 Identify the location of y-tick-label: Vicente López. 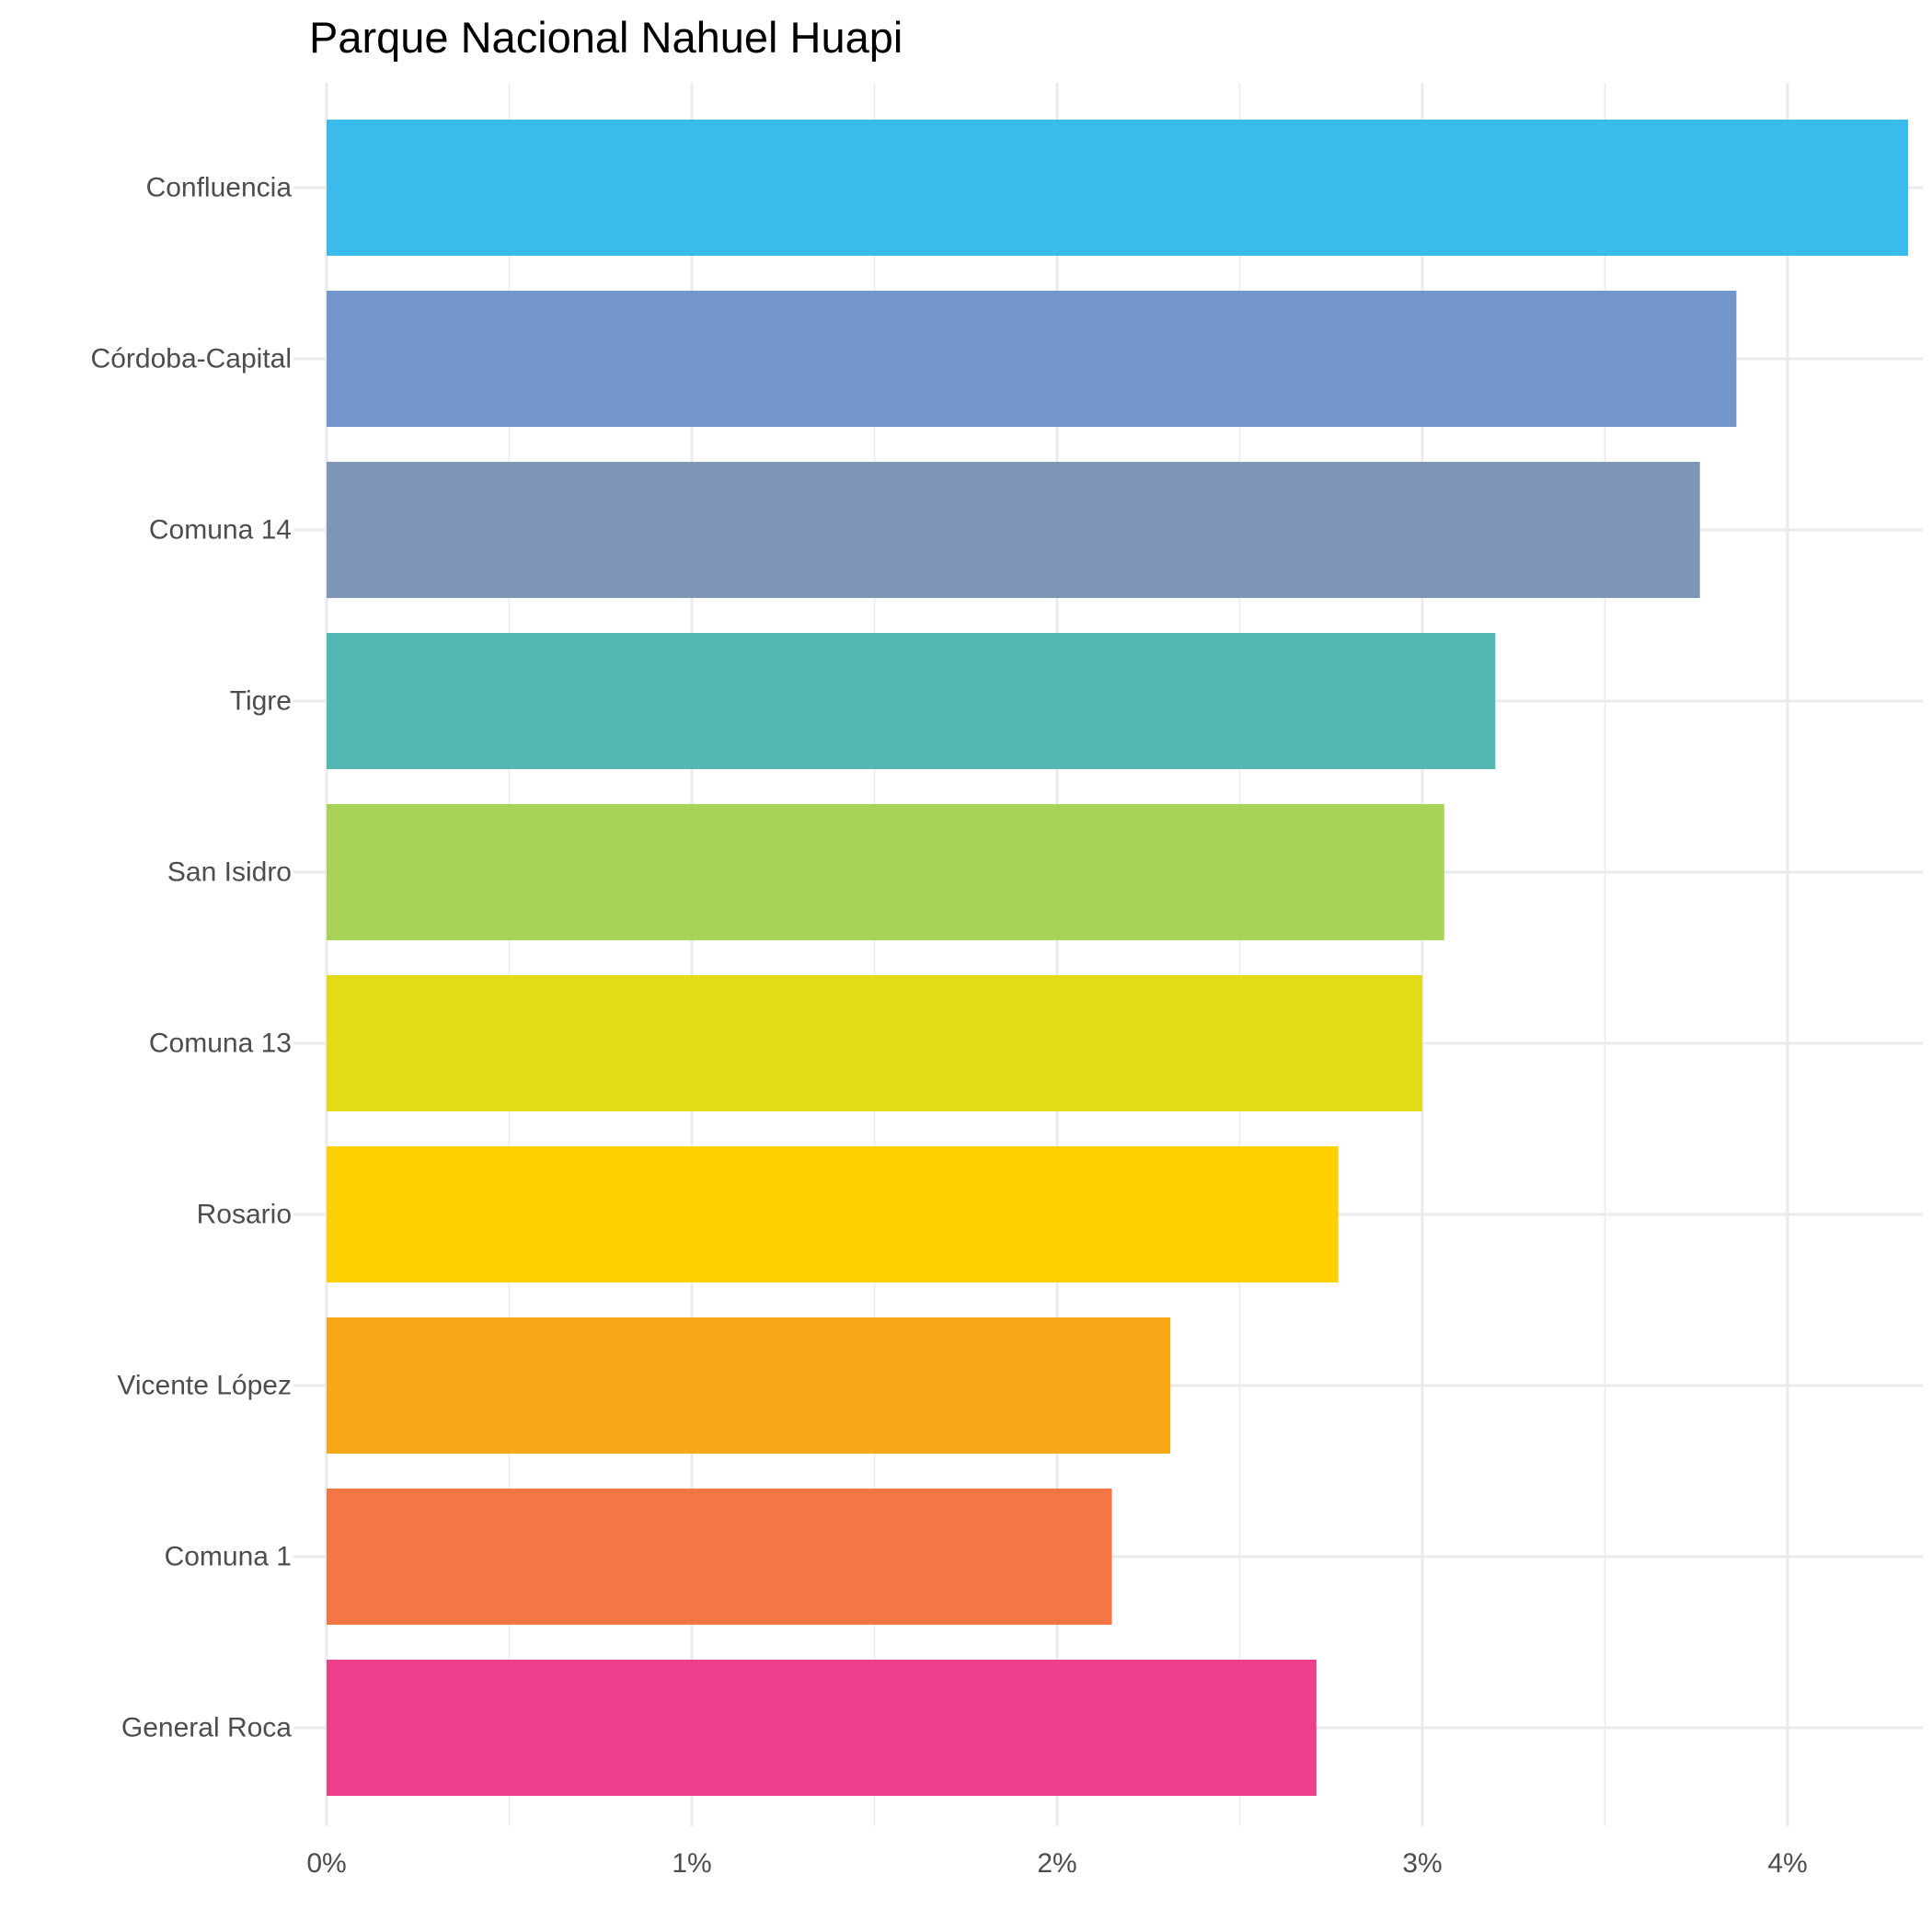
(204, 1386).